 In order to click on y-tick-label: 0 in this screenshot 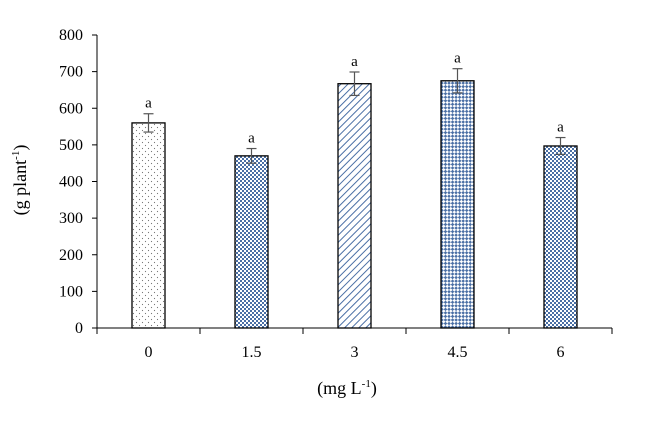, I will do `click(79, 328)`.